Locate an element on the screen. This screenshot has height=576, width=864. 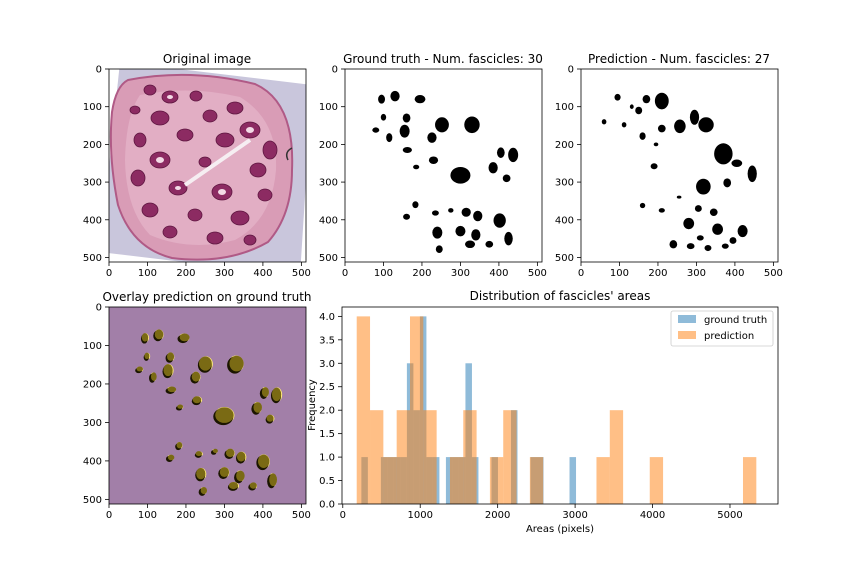
y-tick-label-overlay: 200 is located at coordinates (92, 384).